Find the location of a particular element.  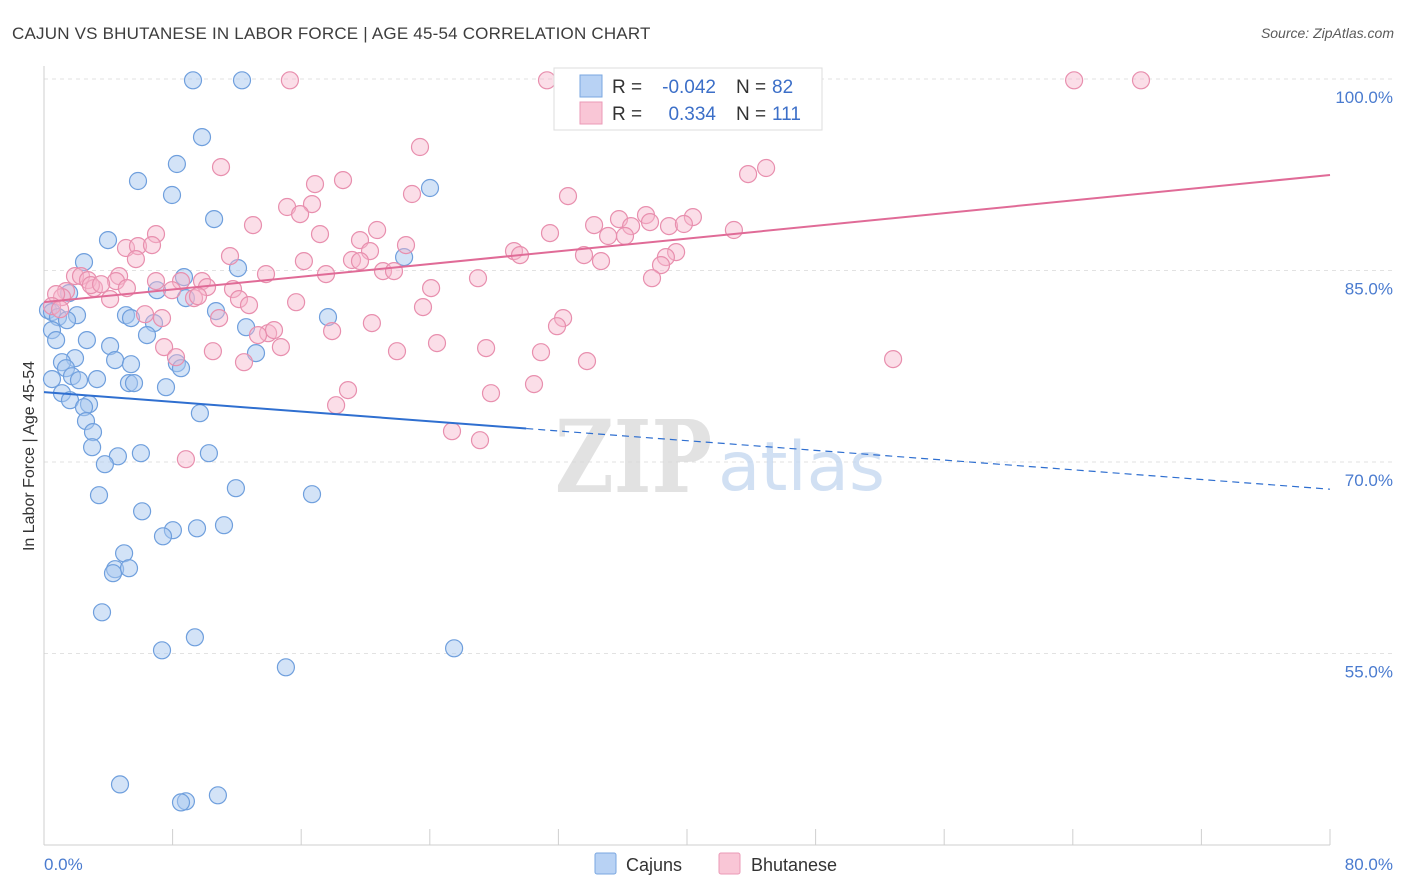

bhutanese-n-value: 111 is located at coordinates (786, 114).